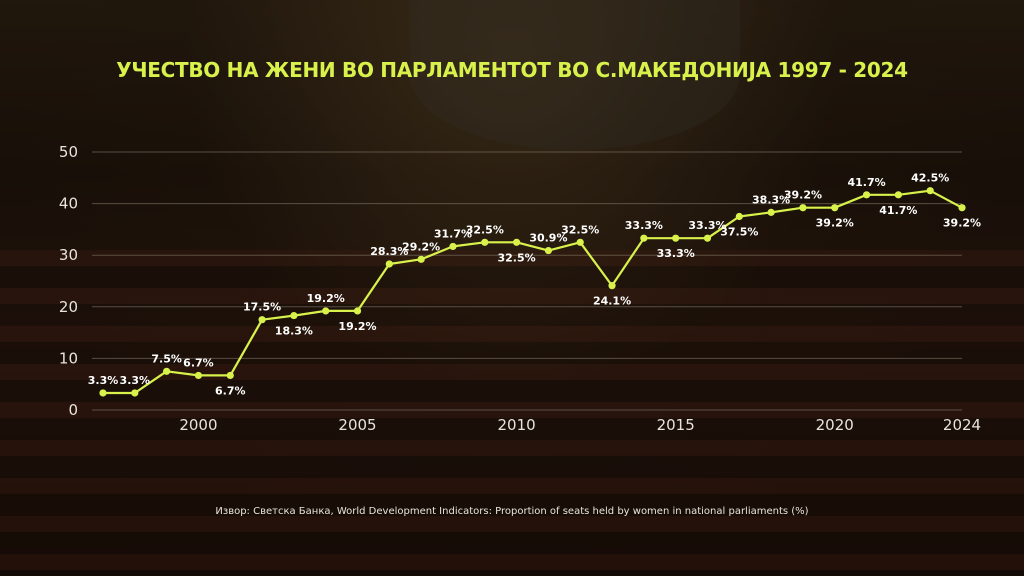 This screenshot has width=1024, height=576. I want to click on y-tick-label: 10, so click(68, 358).